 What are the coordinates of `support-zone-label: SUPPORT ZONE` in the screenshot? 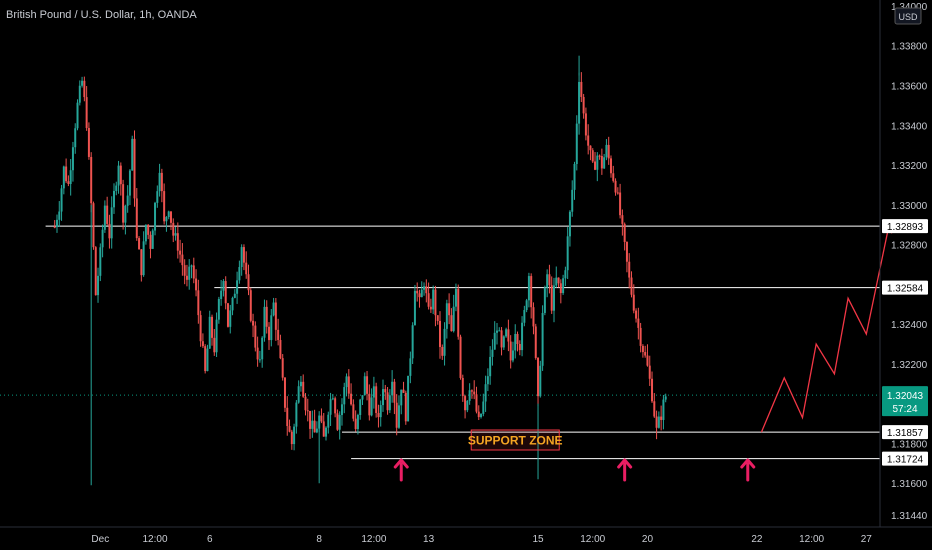 It's located at (515, 441).